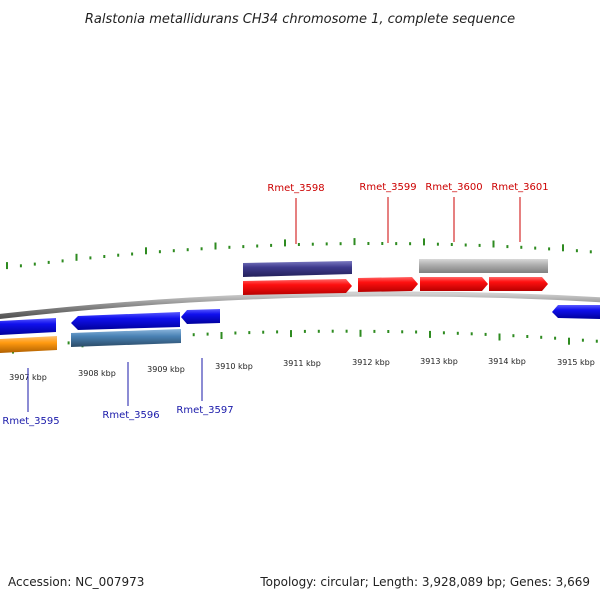 The width and height of the screenshot is (600, 600). I want to click on gene-labels-top: Rmet_3598 Rmet_3599 Rmet_3600 Rmet_3601, so click(408, 213).